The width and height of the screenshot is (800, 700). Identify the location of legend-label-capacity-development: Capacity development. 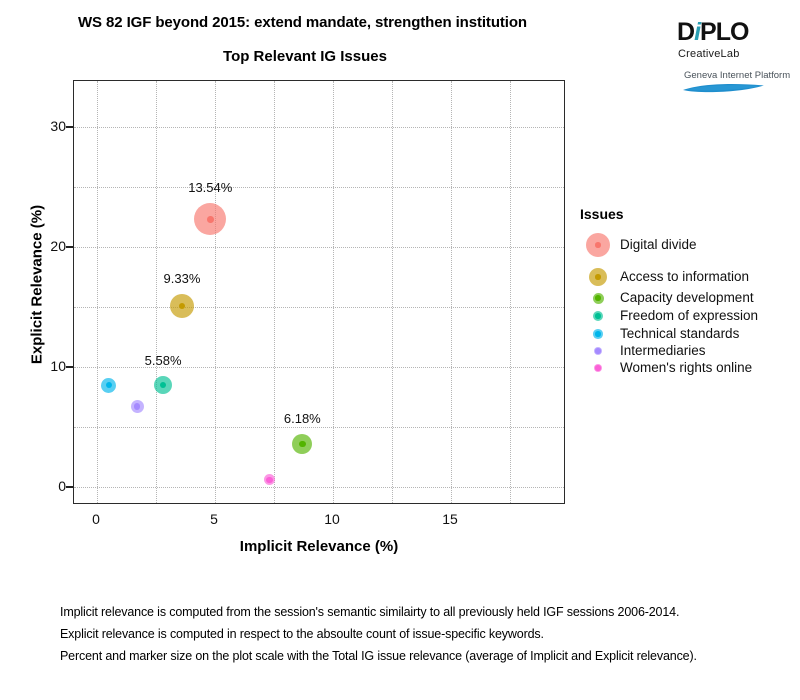
(687, 297).